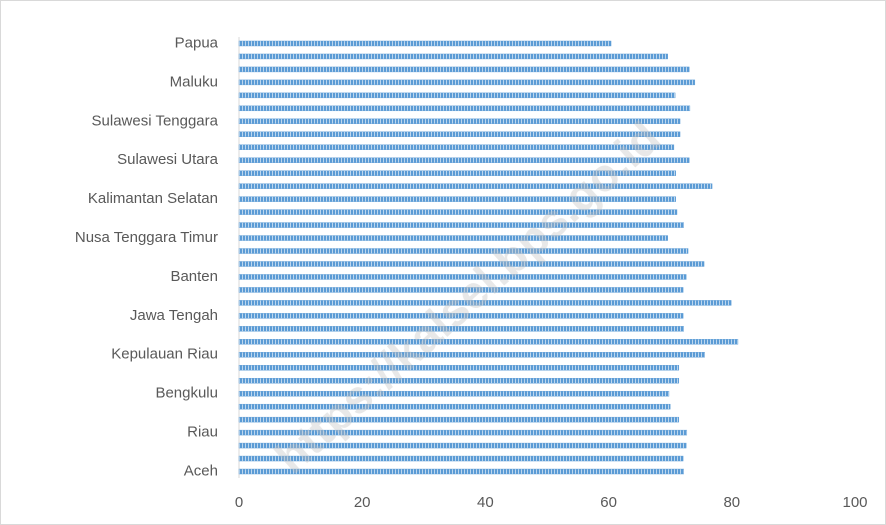  Describe the element at coordinates (194, 81) in the screenshot. I see `y-tick-label: Maluku` at that location.